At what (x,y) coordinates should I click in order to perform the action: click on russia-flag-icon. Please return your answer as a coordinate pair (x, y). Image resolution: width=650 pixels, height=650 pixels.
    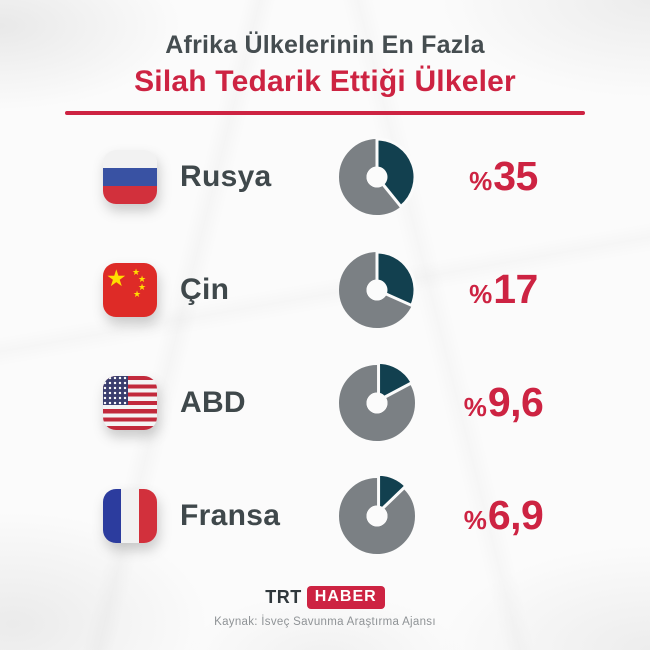
    Looking at the image, I should click on (130, 176).